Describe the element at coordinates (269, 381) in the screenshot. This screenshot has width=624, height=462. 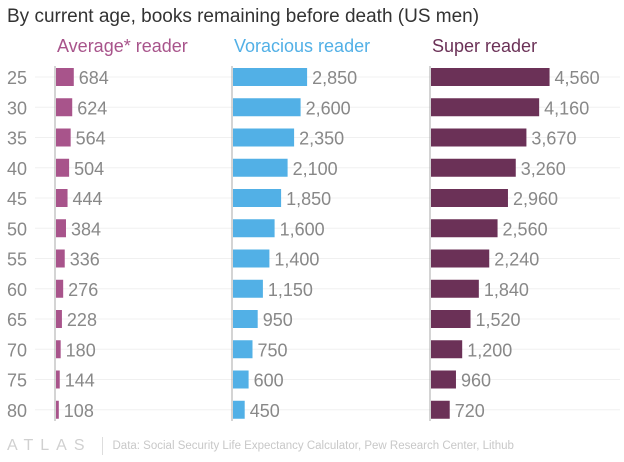
I see `data-label: 600` at that location.